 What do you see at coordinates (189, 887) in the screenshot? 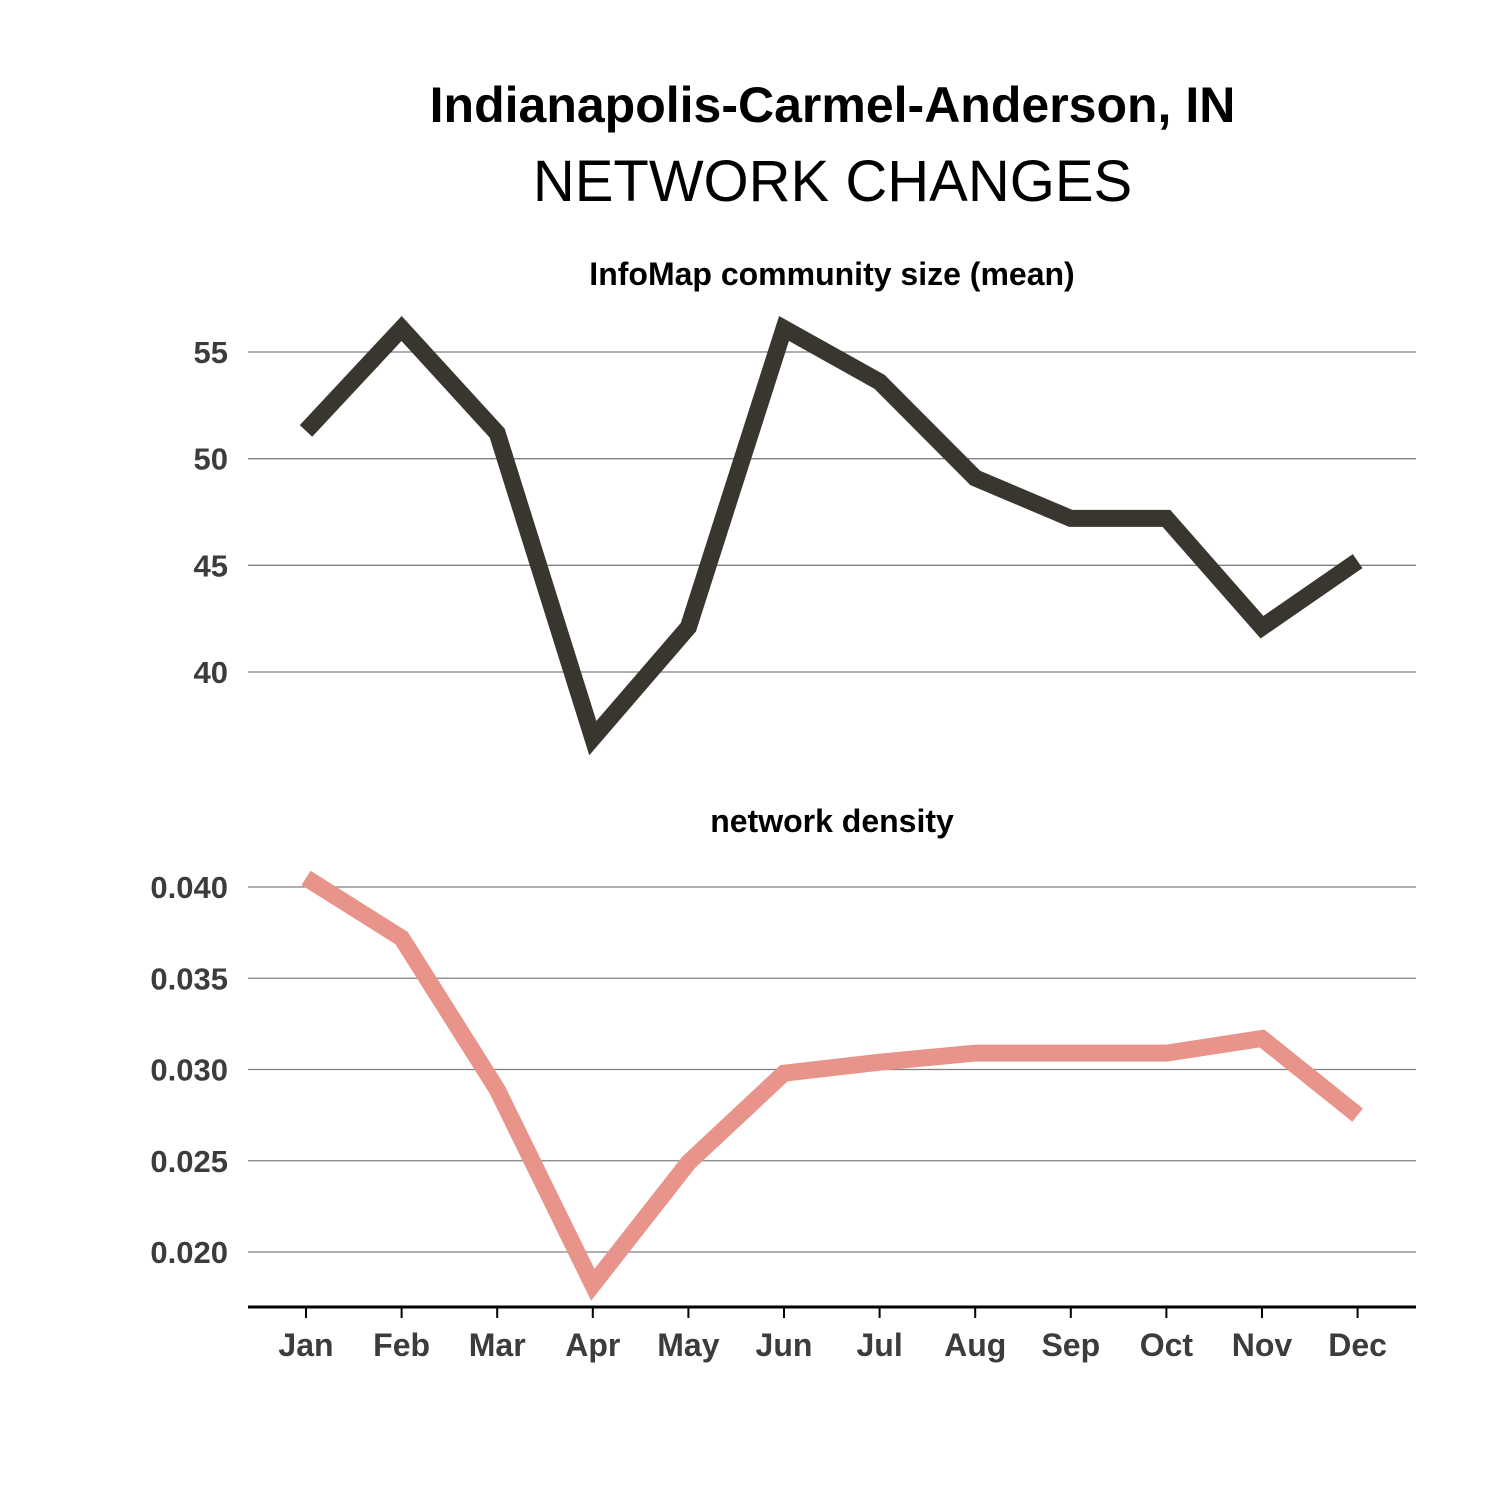
I see `y-tick-label: 0.040` at bounding box center [189, 887].